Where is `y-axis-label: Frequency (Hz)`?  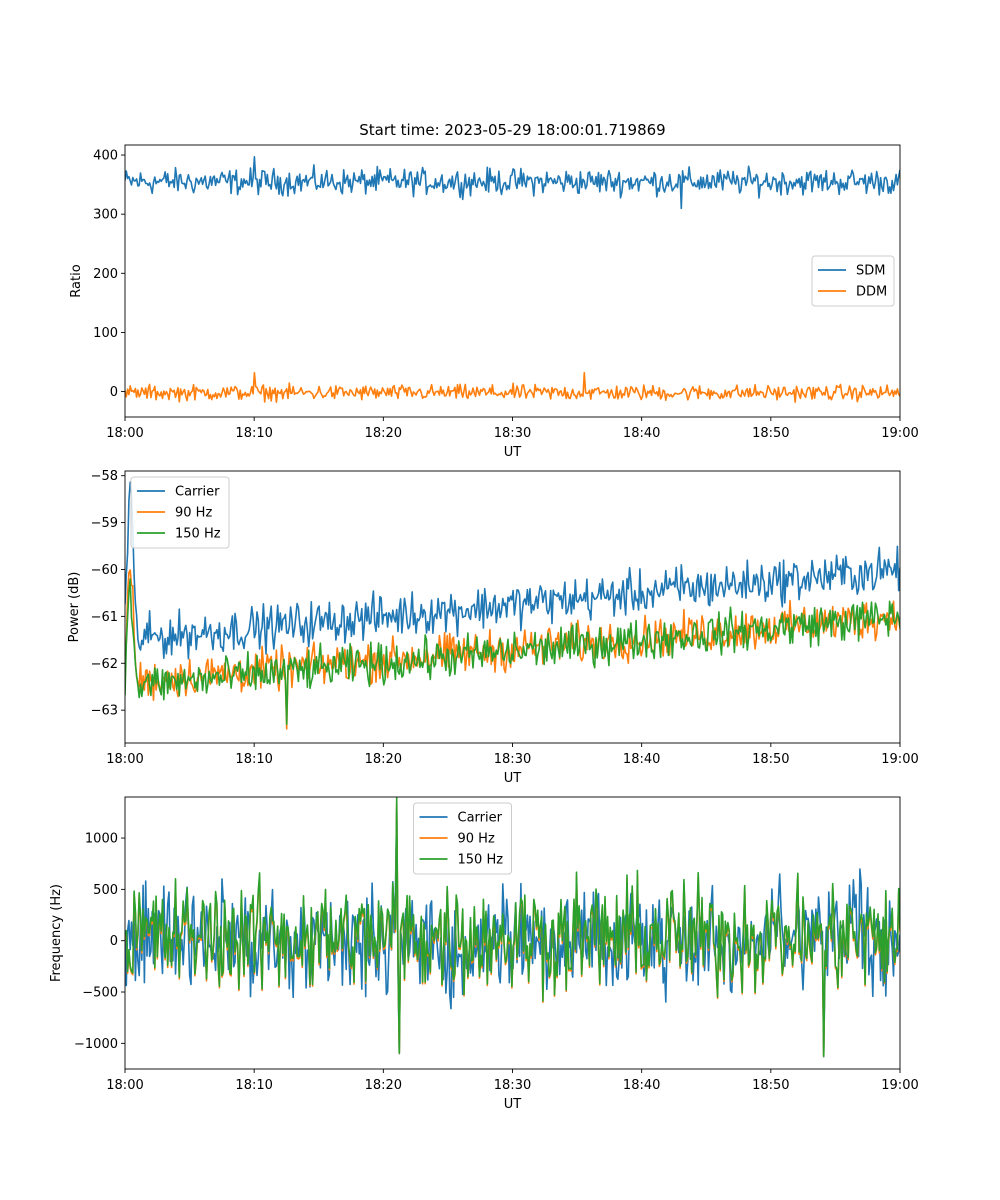
y-axis-label: Frequency (Hz) is located at coordinates (56, 933).